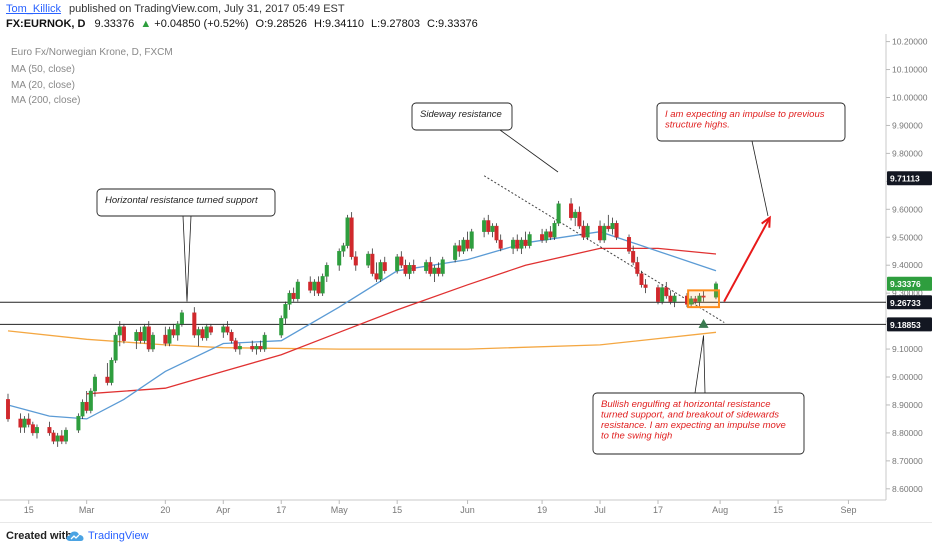  What do you see at coordinates (344, 24) in the screenshot?
I see `high-value: 9.34110` at bounding box center [344, 24].